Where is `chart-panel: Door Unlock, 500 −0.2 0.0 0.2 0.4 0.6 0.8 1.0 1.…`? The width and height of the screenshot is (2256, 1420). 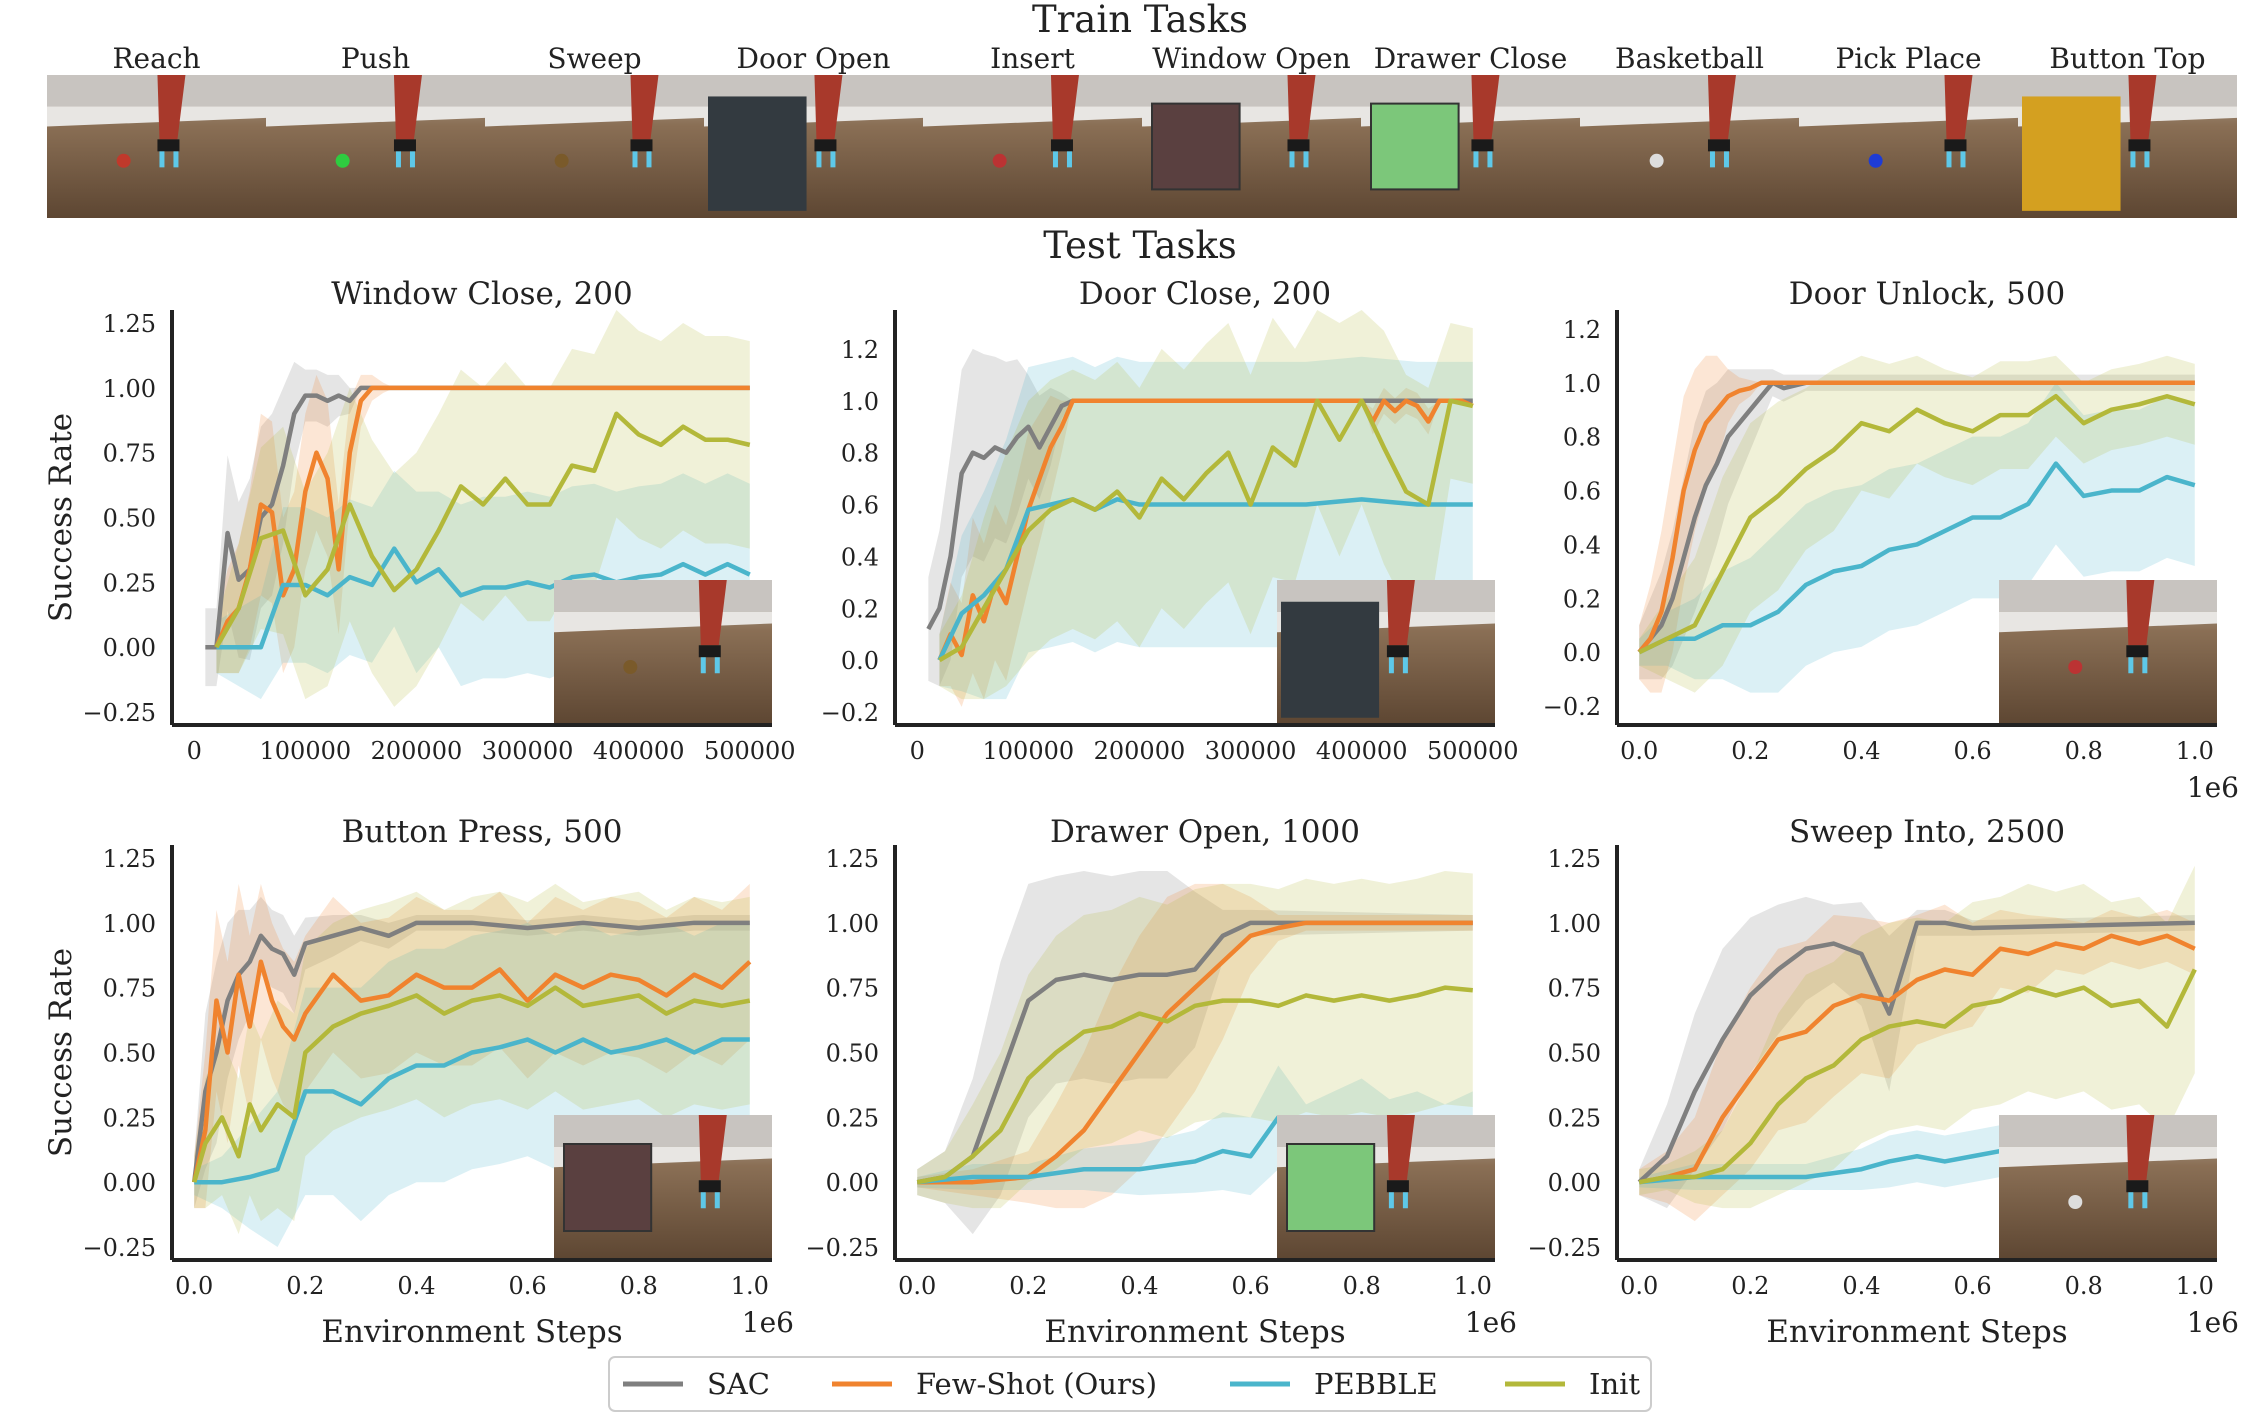 chart-panel: Door Unlock, 500 −0.2 0.0 0.2 0.4 0.6 0.8 1.0 1.… is located at coordinates (1891, 540).